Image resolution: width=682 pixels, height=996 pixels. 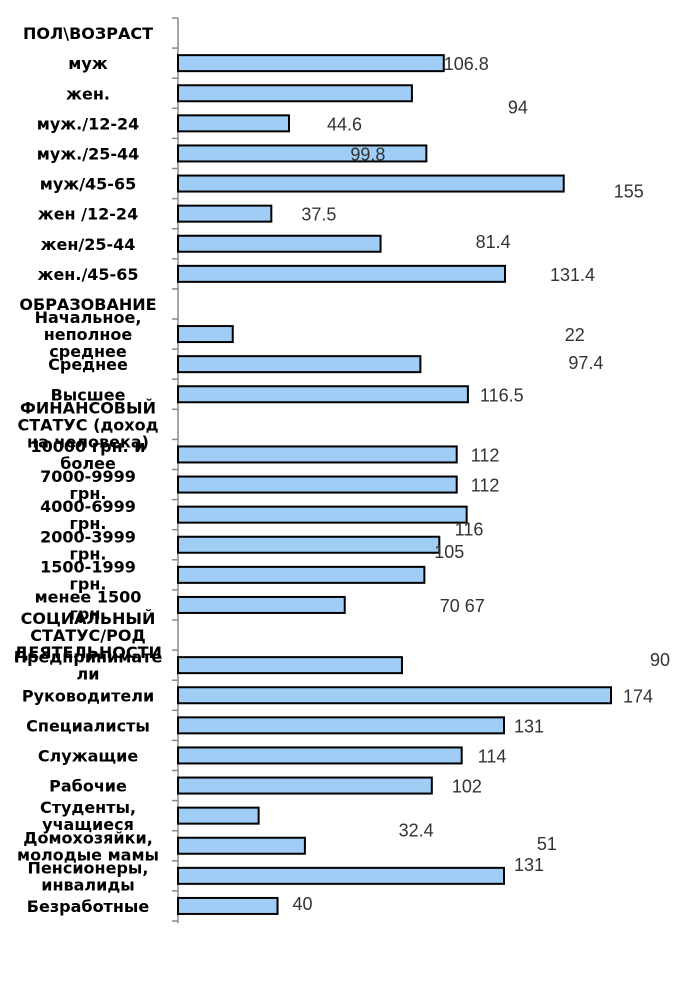 What do you see at coordinates (88, 725) in the screenshot?
I see `category-label: Специалисты` at bounding box center [88, 725].